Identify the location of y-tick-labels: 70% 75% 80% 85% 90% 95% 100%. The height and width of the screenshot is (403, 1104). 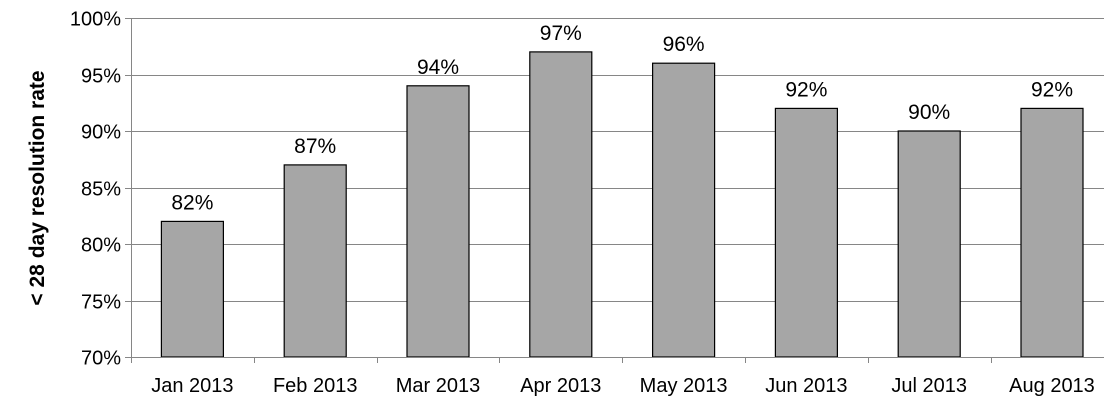
(95, 189).